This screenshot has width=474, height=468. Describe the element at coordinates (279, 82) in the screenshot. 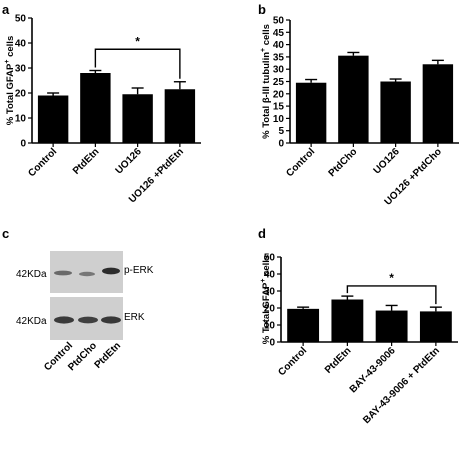

I see `y-tick-label: 25` at that location.